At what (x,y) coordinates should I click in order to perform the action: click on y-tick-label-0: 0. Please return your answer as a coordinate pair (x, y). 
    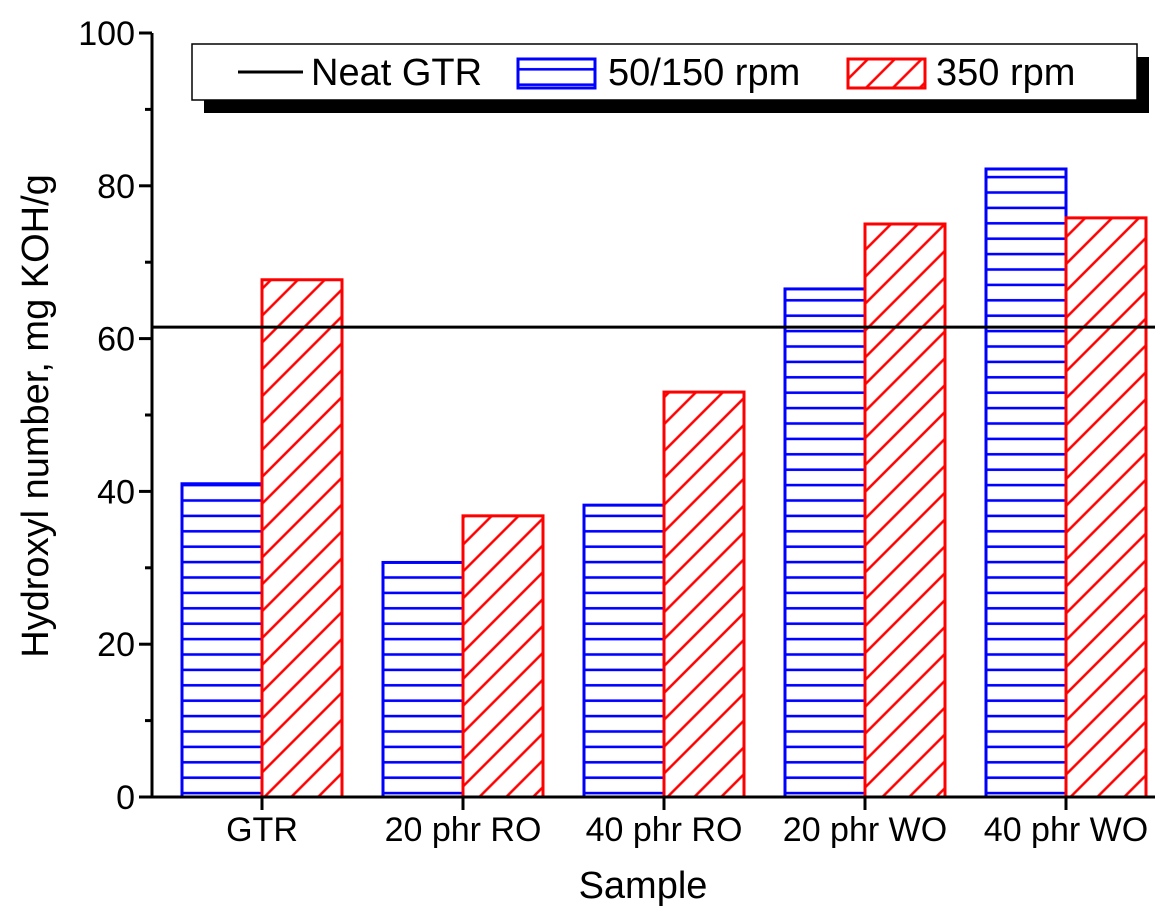
    Looking at the image, I should click on (125, 798).